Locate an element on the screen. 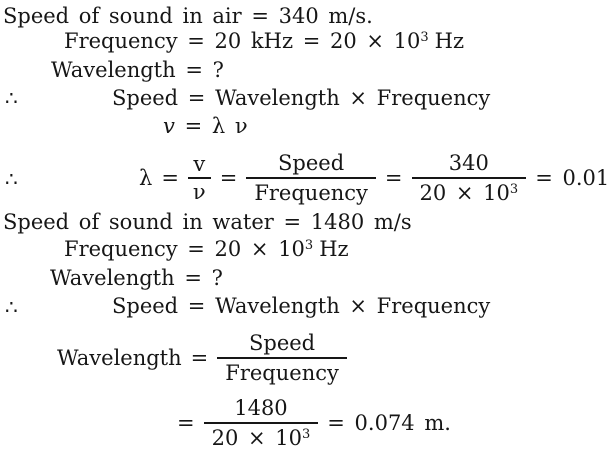  v-numerator: v is located at coordinates (199, 163).